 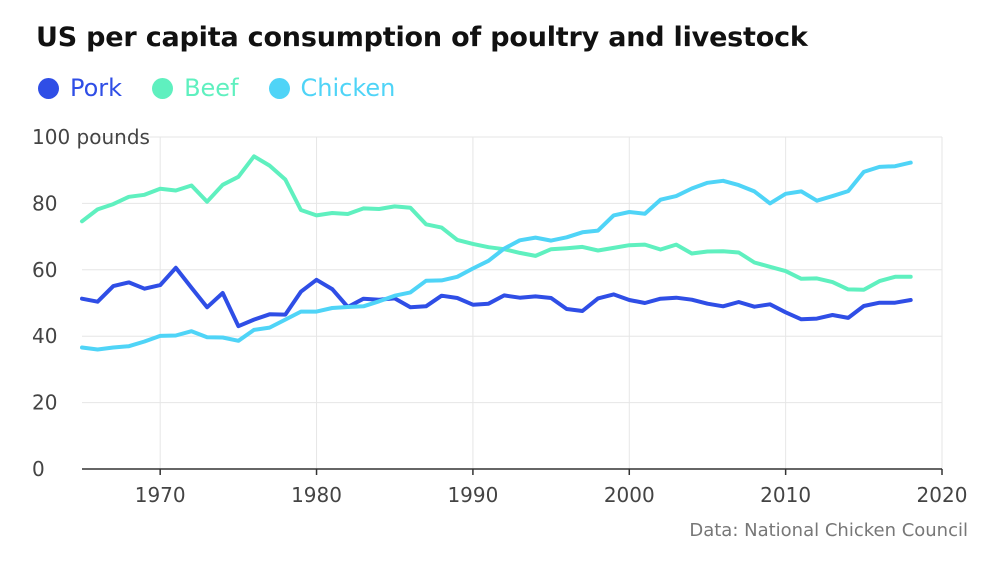 I want to click on legend-item-chicken: Chicken, so click(x=332, y=88).